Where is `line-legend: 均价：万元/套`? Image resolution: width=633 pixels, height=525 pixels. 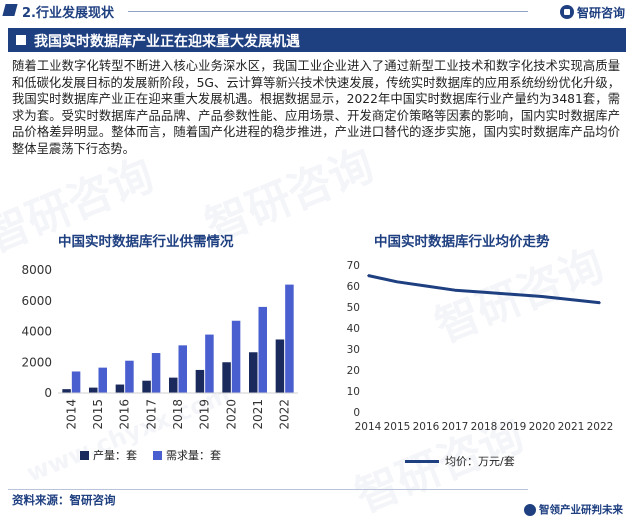
line-legend: 均价：万元/套 is located at coordinates (460, 461).